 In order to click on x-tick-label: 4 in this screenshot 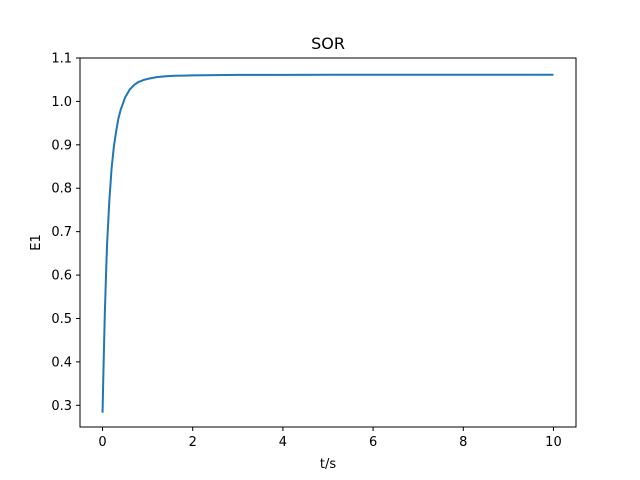, I will do `click(283, 442)`.